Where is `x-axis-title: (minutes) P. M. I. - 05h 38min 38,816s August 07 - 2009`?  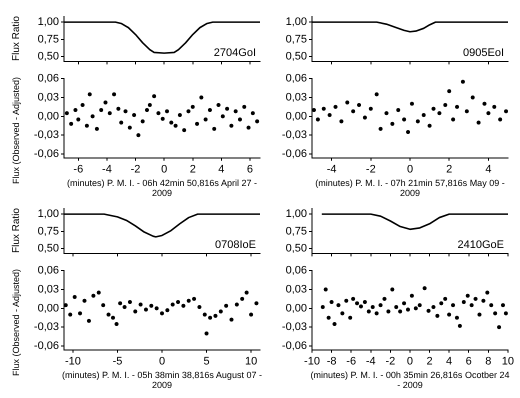
x-axis-title: (minutes) P. M. I. - 05h 38min 38,816s August 07 - 2009 is located at coordinates (162, 380).